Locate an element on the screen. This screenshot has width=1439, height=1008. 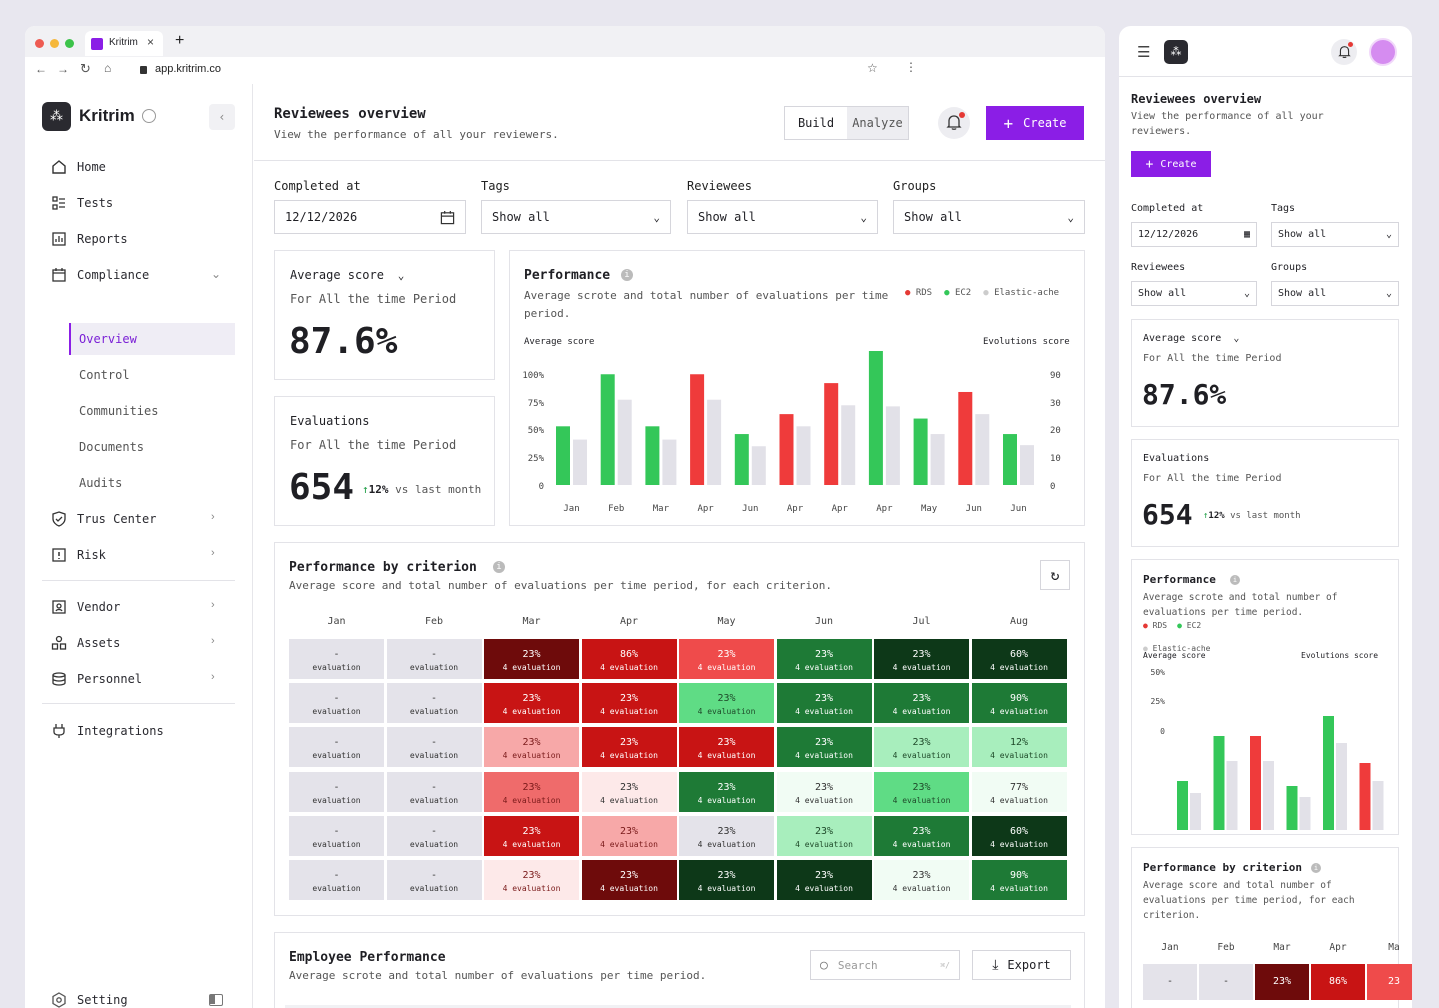
new-tab-button: + is located at coordinates (180, 40).